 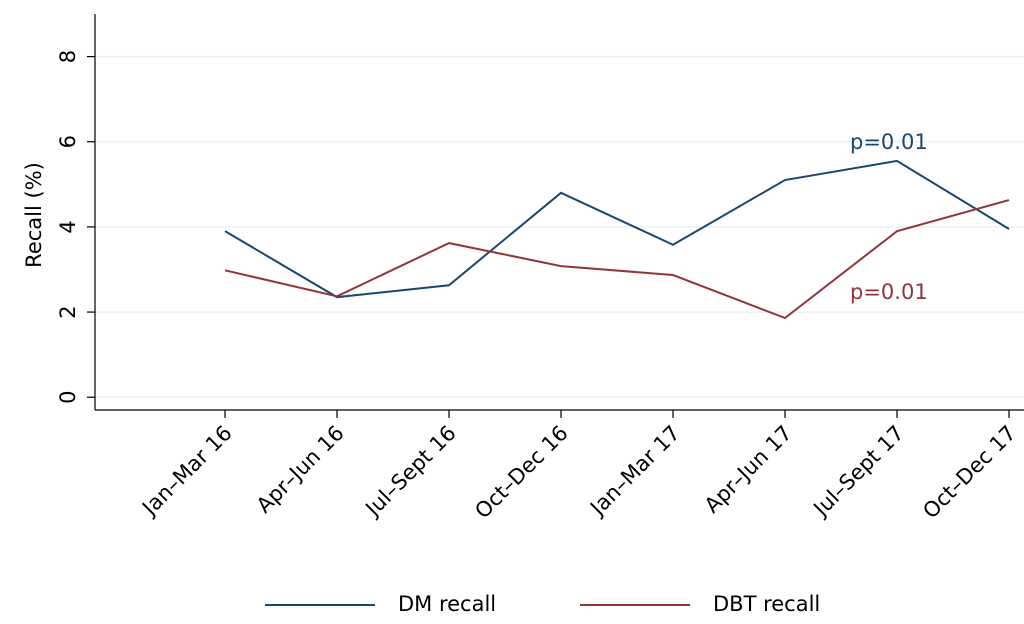 What do you see at coordinates (766, 604) in the screenshot?
I see `legend-label: DBT recall` at bounding box center [766, 604].